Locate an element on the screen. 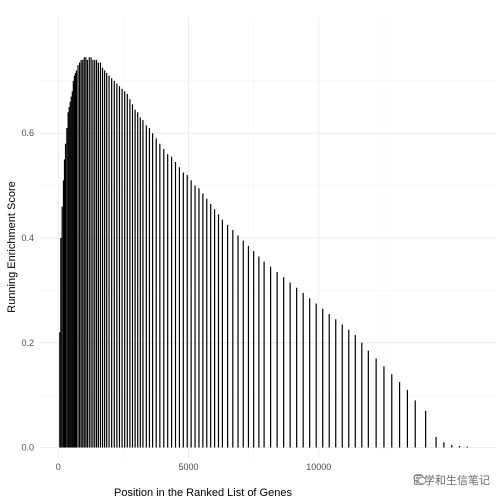 This screenshot has width=504, height=504. x-axis-ticks: 0 5000 10000 is located at coordinates (194, 467).